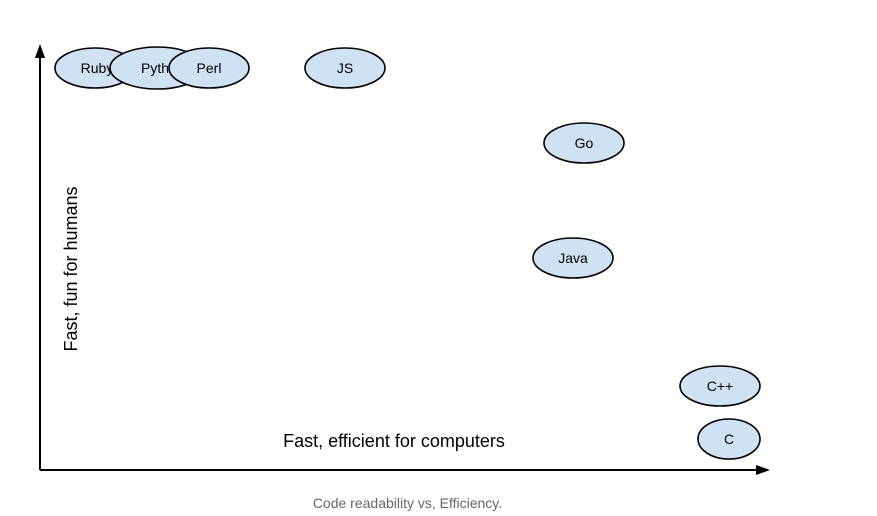 This screenshot has height=516, width=877. I want to click on y-axis-label: Fast, fun for humans, so click(71, 268).